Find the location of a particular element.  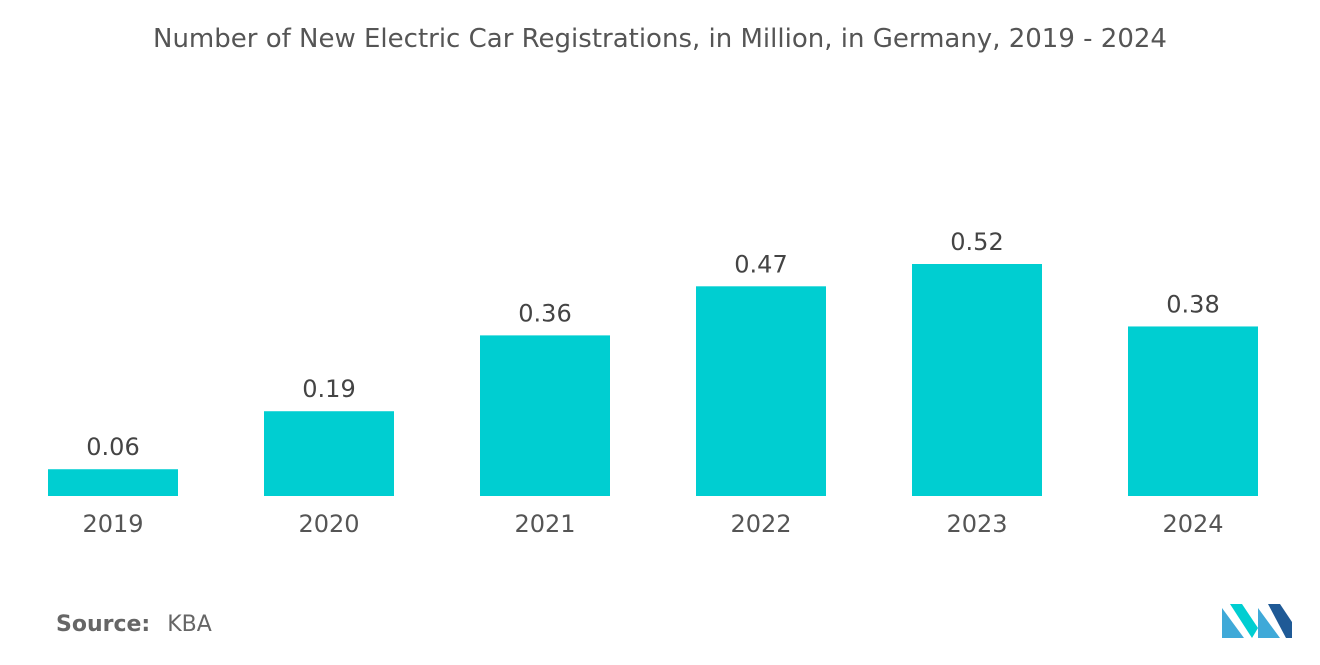

data-label-2024: 0.38 is located at coordinates (1192, 304).